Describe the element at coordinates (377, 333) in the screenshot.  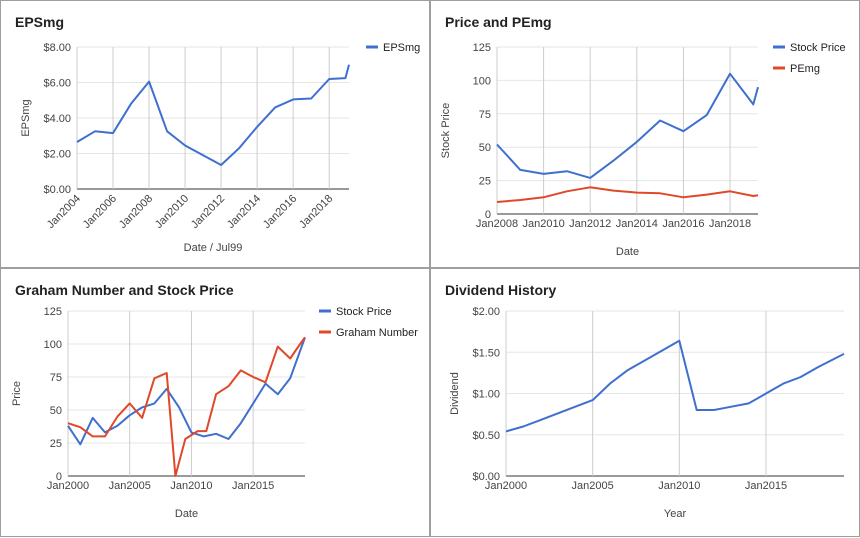
I see `legend-label: Graham Number` at that location.